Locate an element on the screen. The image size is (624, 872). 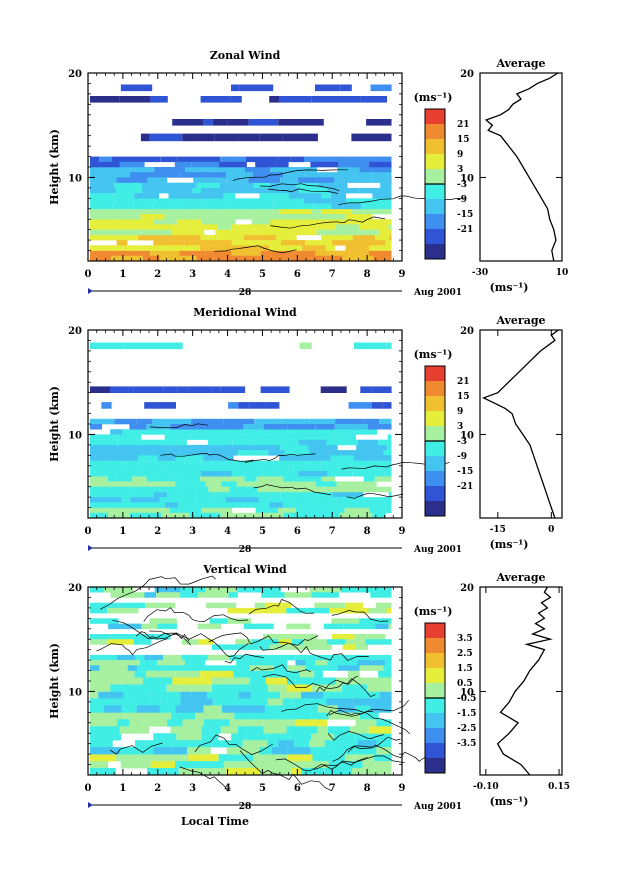
colorbar-tick-label: 2.5 is located at coordinates (465, 654).